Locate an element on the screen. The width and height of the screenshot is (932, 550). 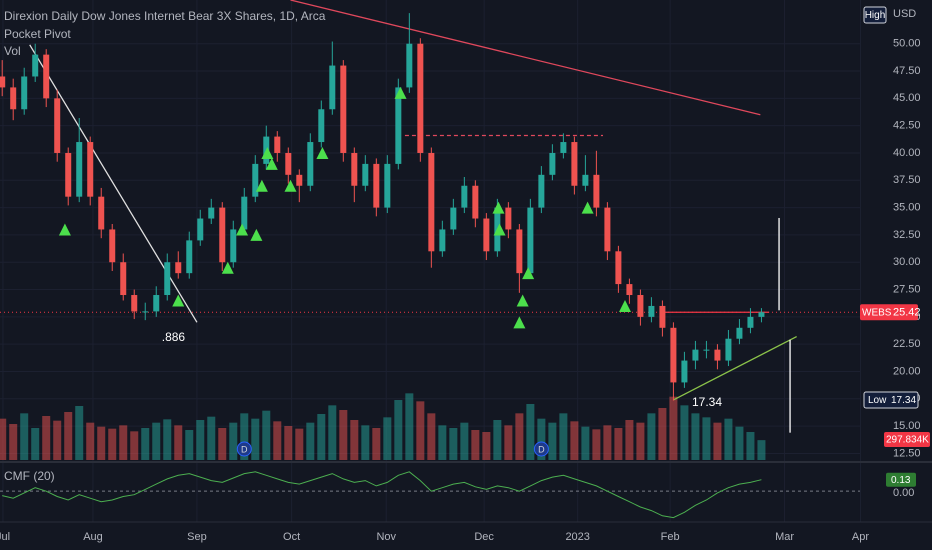
y-tick-label: 32.50 is located at coordinates (907, 235).